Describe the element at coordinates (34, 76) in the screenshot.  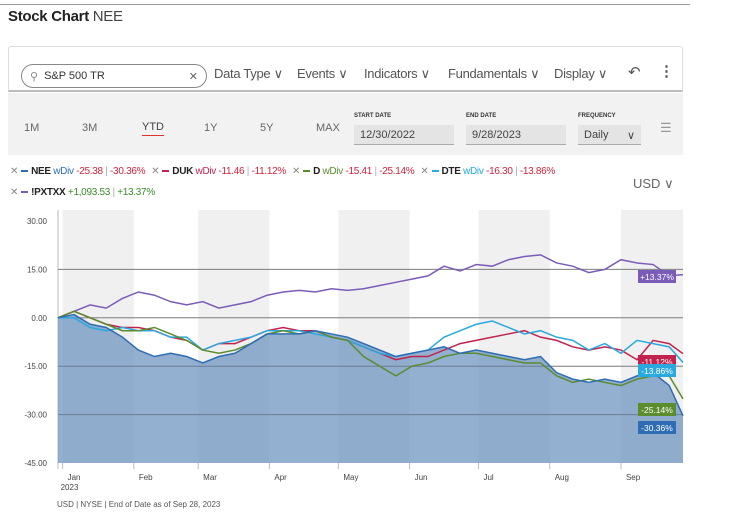
I see `search-icon: ⚲` at that location.